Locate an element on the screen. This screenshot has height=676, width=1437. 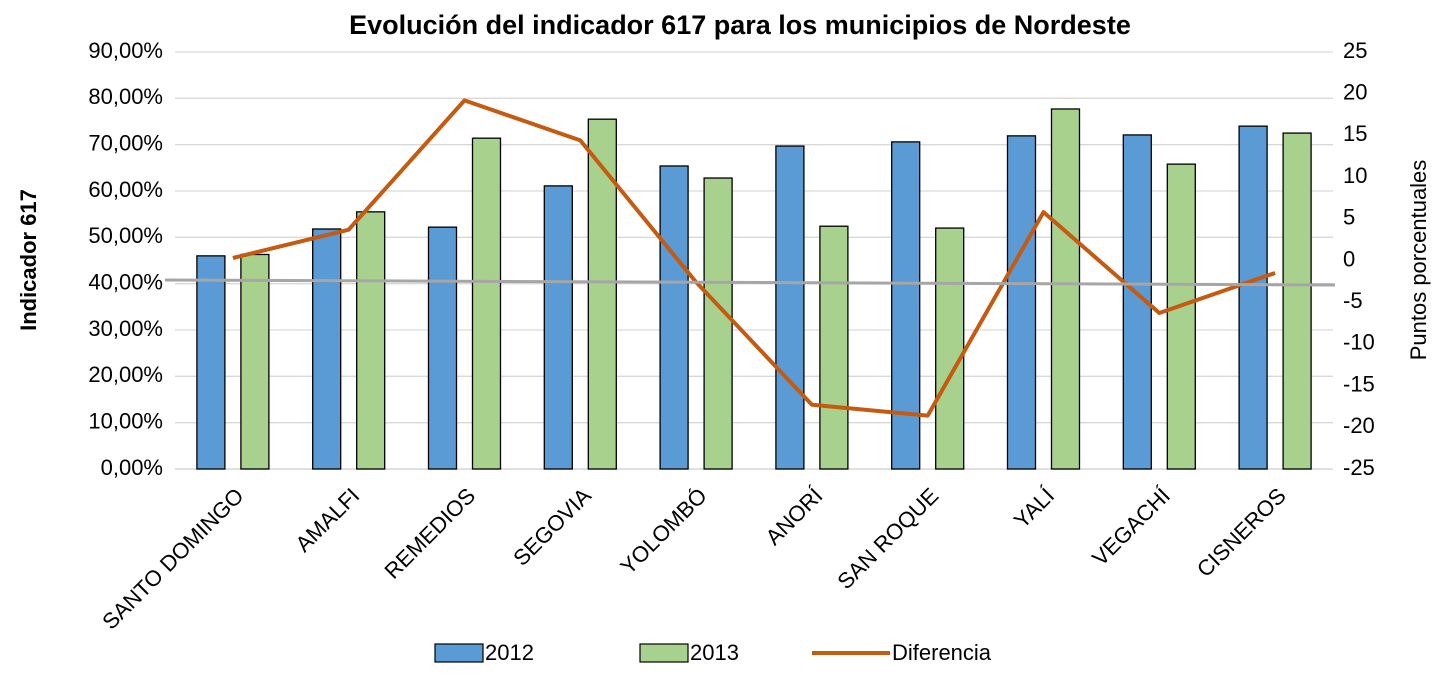
x-tick-label: AMALFI is located at coordinates (327, 520).